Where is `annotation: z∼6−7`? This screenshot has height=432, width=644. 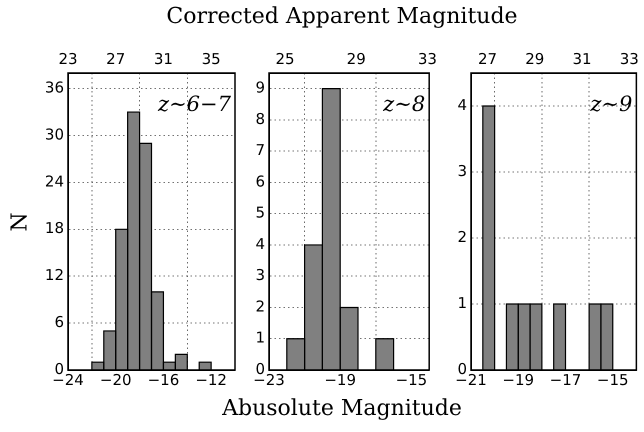 annotation: z∼6−7 is located at coordinates (194, 104).